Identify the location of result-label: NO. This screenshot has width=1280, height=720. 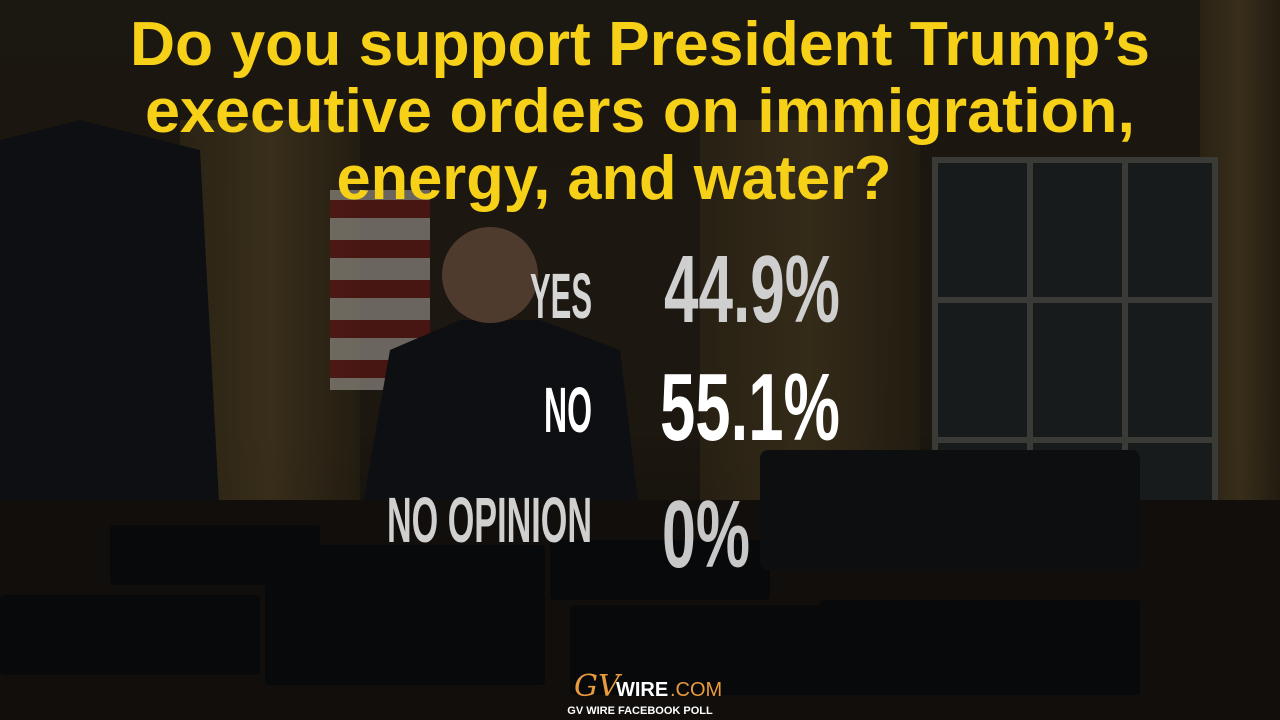
(568, 410).